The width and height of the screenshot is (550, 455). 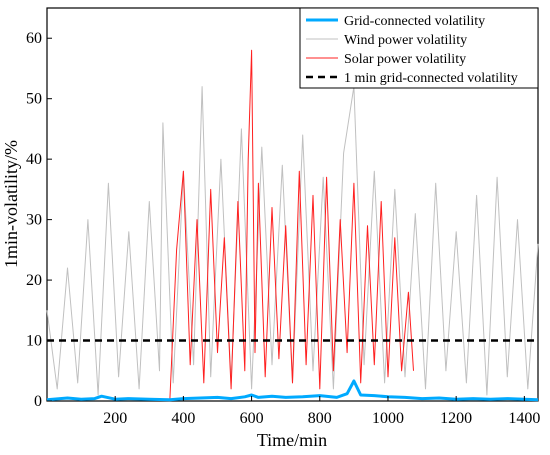 I want to click on legend-label-2: Solar power volatility, so click(x=405, y=59).